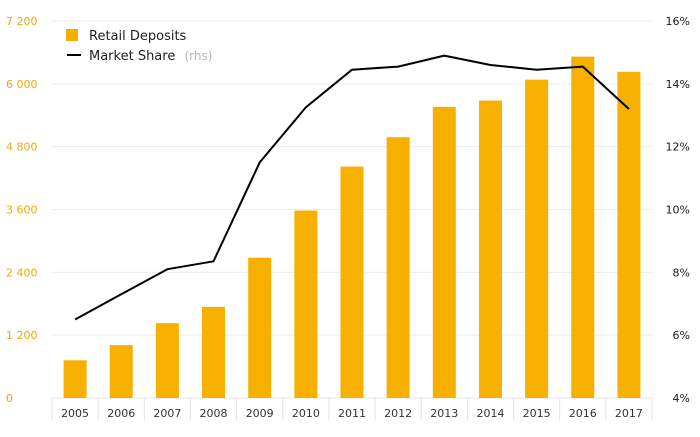 The height and width of the screenshot is (437, 700). What do you see at coordinates (582, 227) in the screenshot?
I see `bar-2016` at bounding box center [582, 227].